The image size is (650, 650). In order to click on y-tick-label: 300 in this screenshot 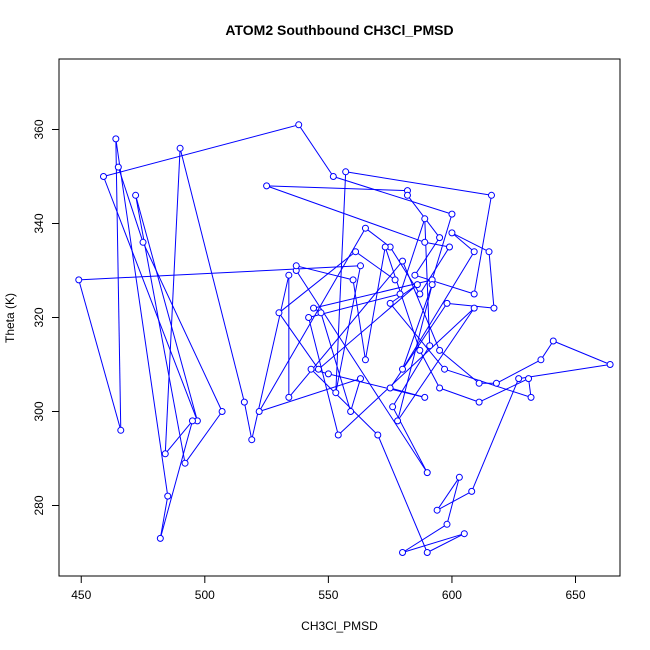, I will do `click(39, 411)`.